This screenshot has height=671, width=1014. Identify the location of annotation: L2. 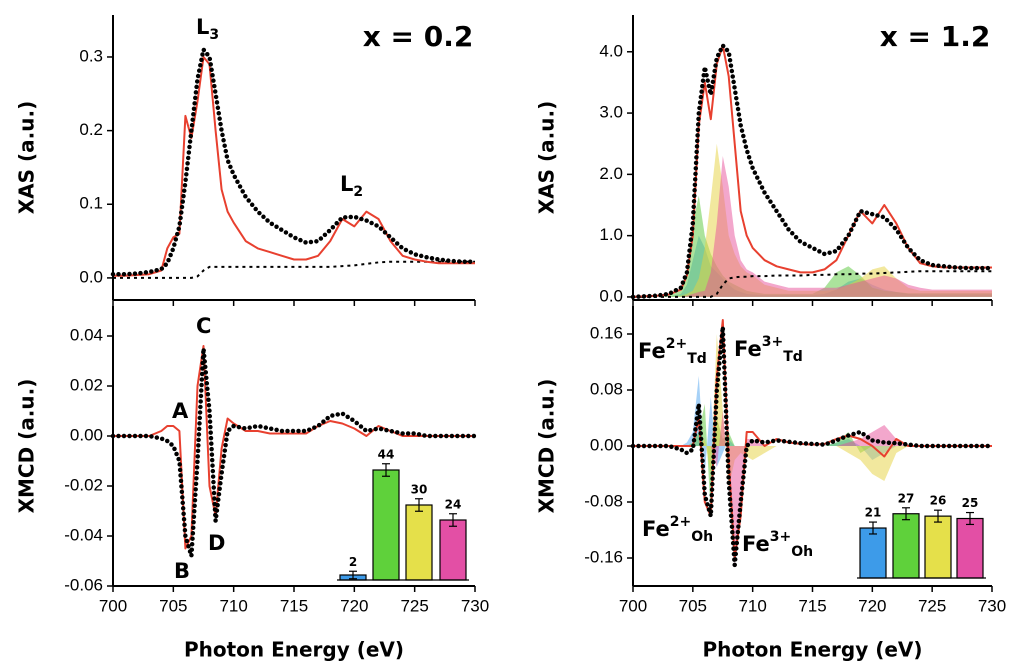
(351, 186).